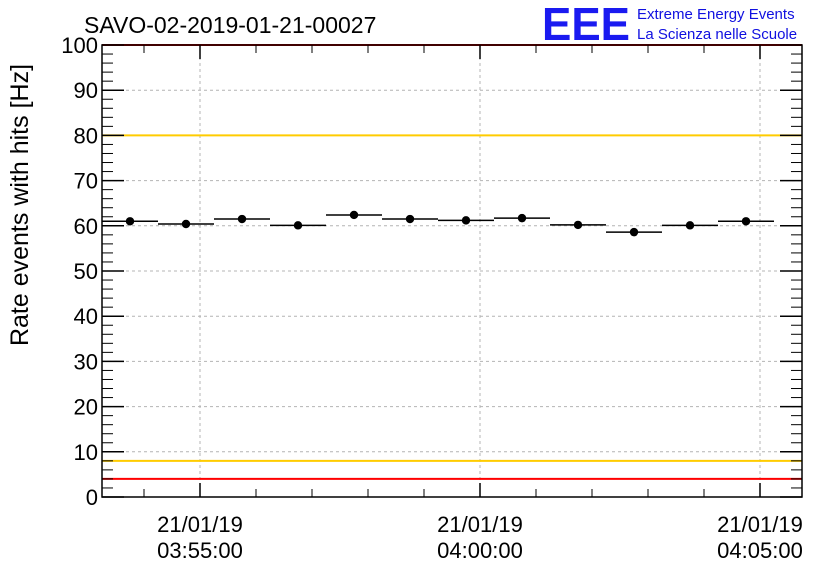 The image size is (836, 572). I want to click on logo-line-2: La Scienza nelle Scuole, so click(717, 34).